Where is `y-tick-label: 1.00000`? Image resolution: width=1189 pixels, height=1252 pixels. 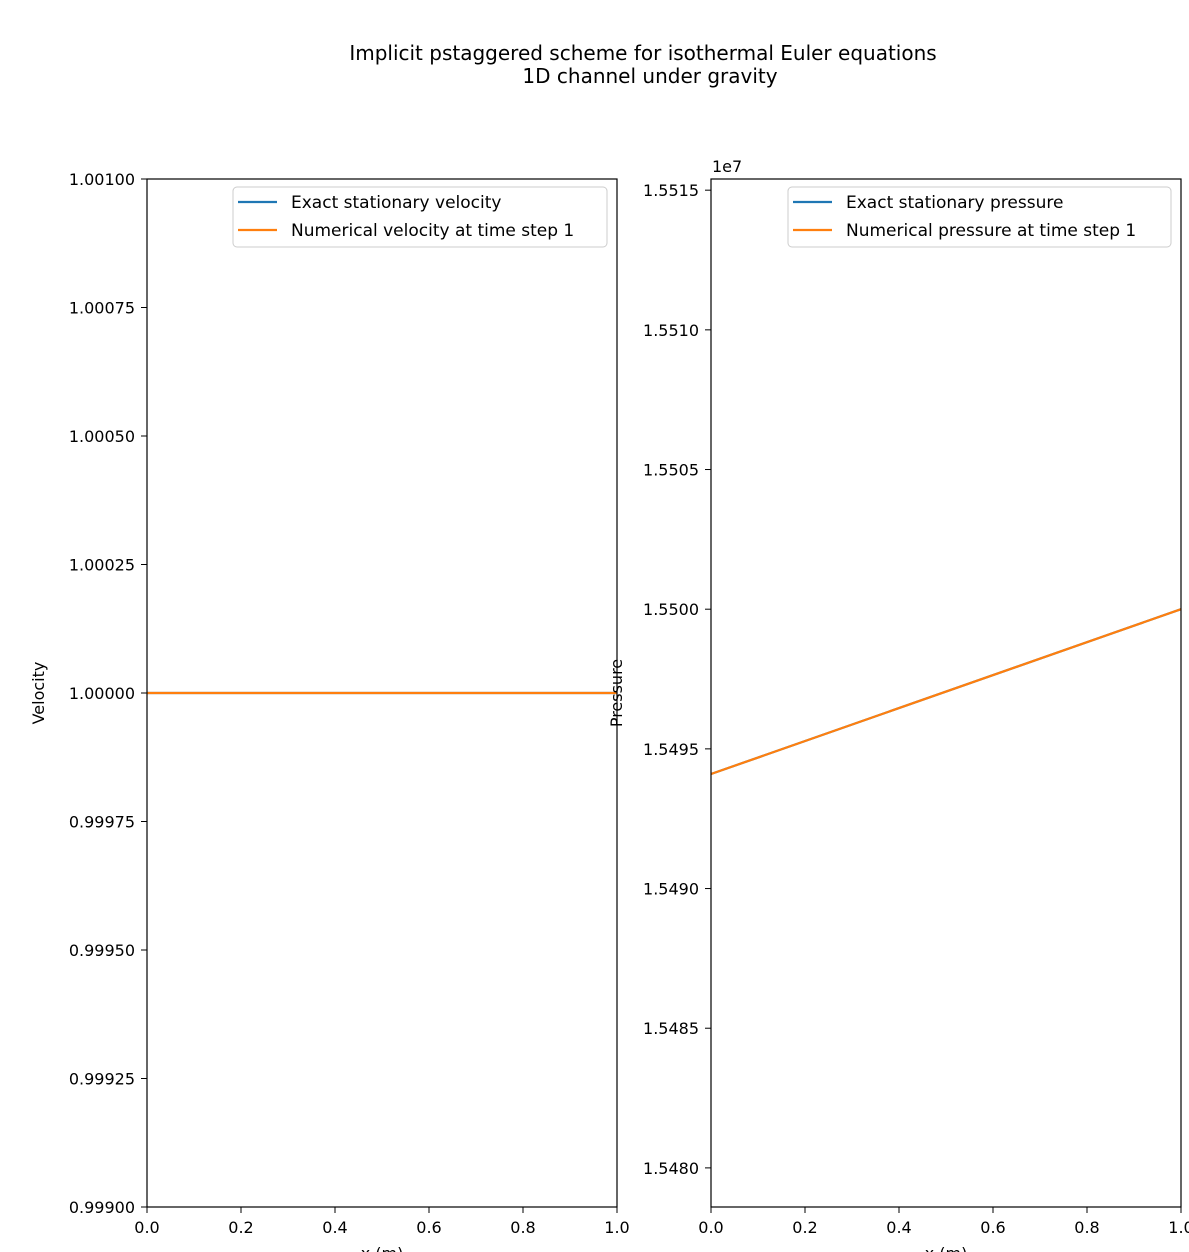
y-tick-label: 1.00000 is located at coordinates (102, 693).